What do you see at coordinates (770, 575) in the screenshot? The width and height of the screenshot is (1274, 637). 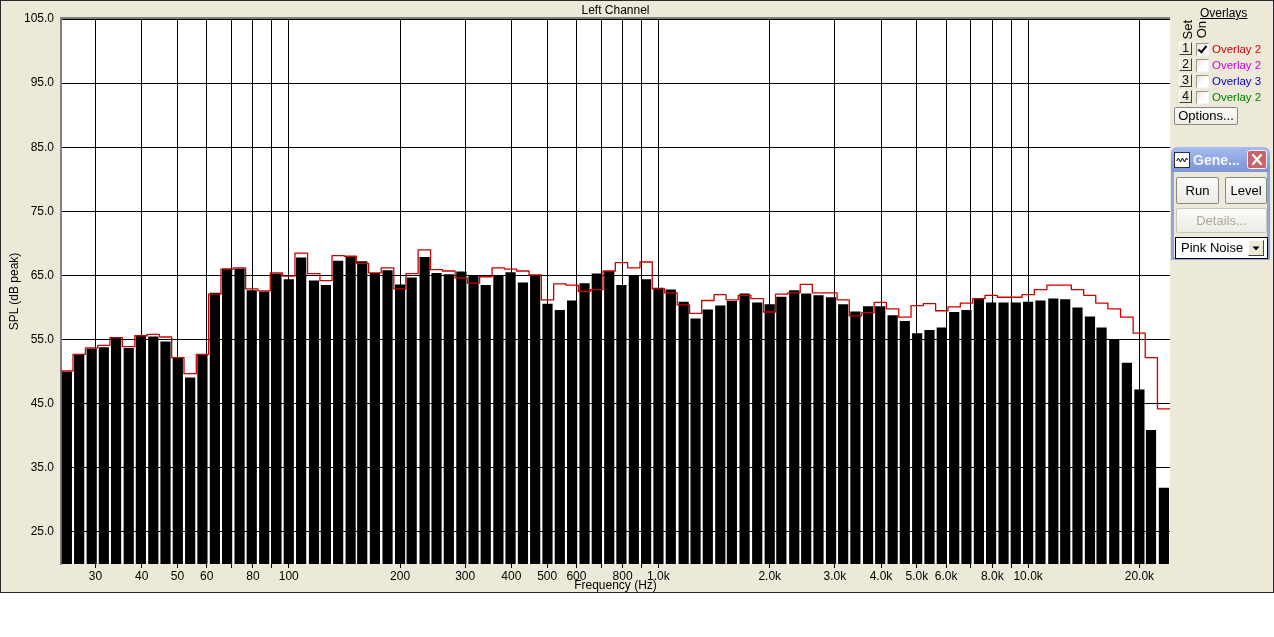 I see `x-tick-label: 2.0k` at bounding box center [770, 575].